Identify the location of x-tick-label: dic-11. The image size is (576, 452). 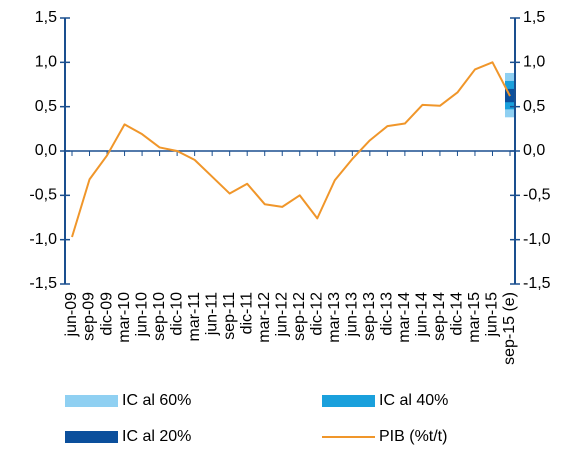
(246, 313).